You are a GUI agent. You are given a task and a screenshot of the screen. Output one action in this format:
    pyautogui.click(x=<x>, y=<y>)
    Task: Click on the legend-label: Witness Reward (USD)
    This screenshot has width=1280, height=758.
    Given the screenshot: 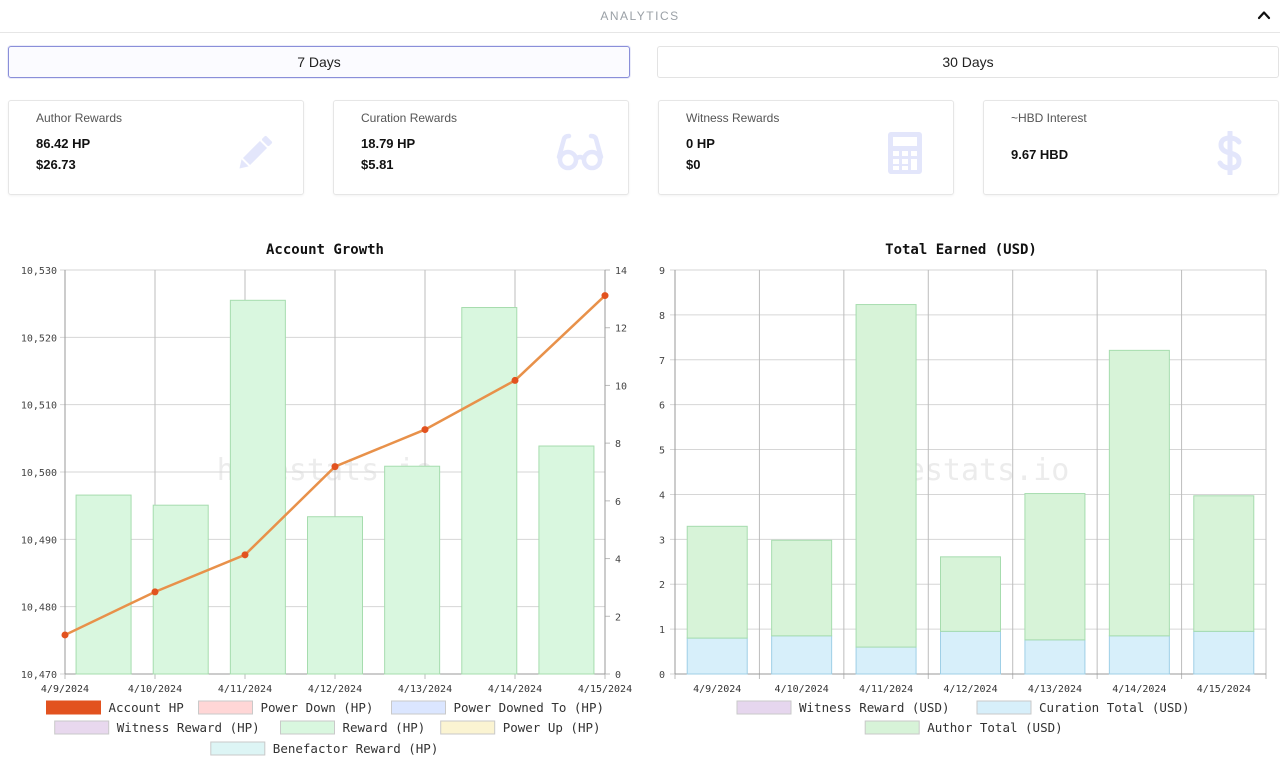 What is the action you would take?
    pyautogui.click(x=874, y=707)
    